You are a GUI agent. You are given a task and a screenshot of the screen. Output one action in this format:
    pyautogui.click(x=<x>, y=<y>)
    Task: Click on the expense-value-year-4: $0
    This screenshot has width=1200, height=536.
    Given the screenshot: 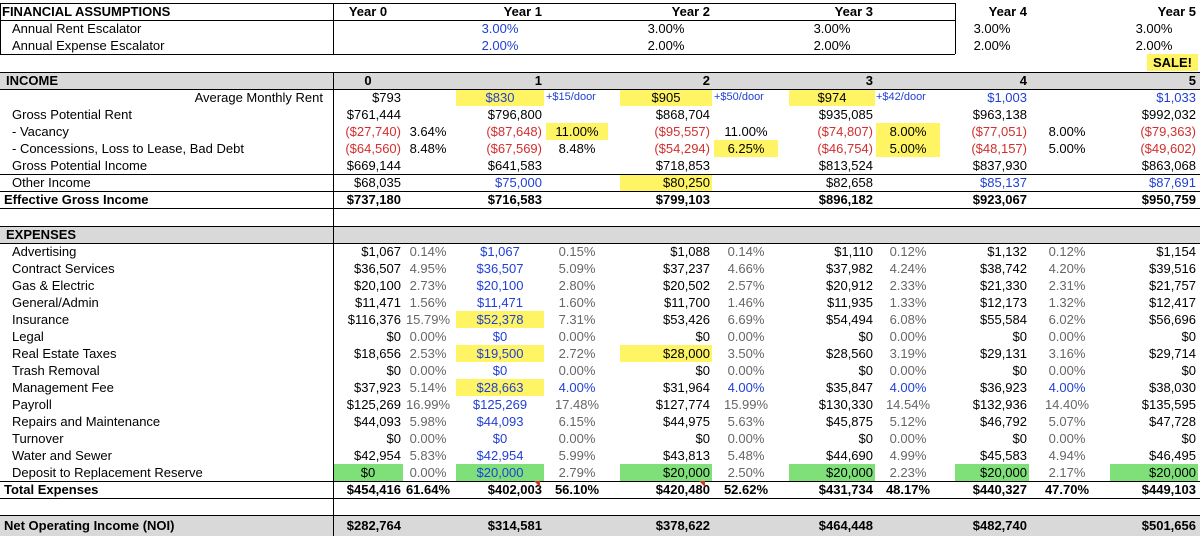 What is the action you would take?
    pyautogui.click(x=1019, y=370)
    